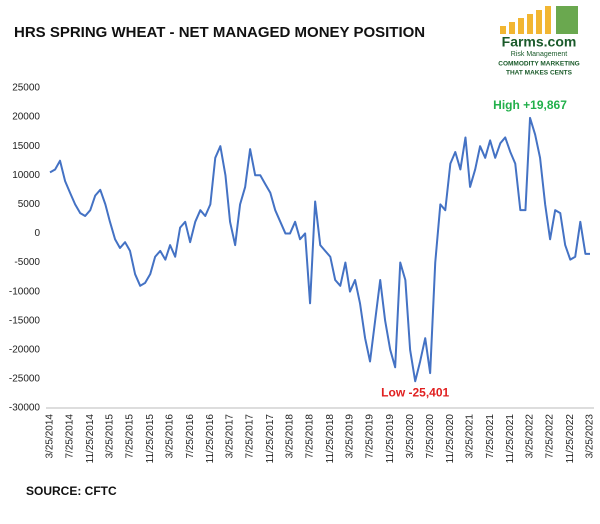 This screenshot has height=524, width=600. What do you see at coordinates (27, 262) in the screenshot?
I see `y-tick-label: -5000` at bounding box center [27, 262].